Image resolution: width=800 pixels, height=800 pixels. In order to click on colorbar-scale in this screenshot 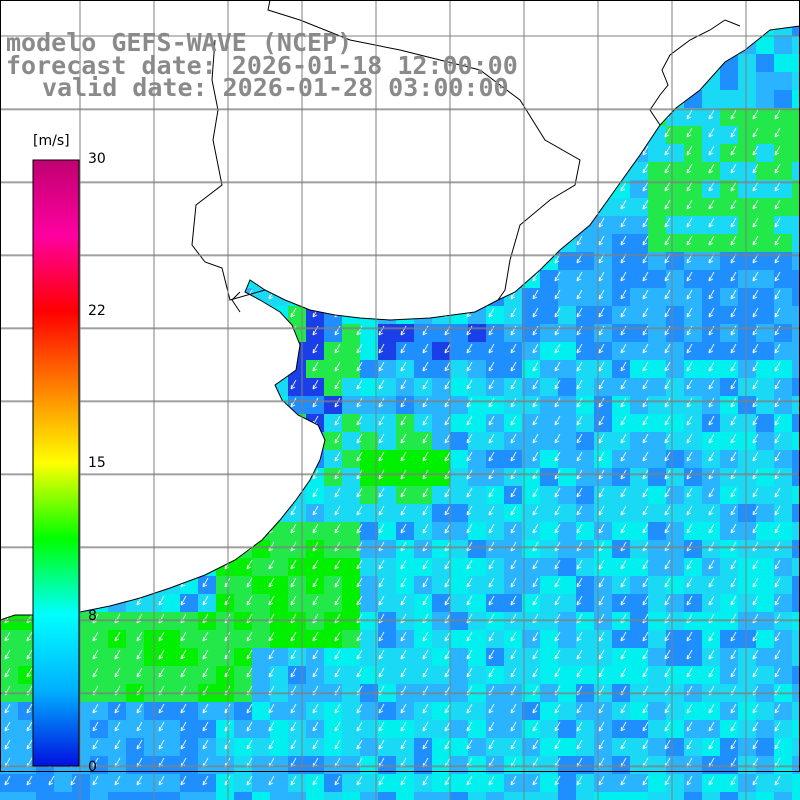, I will do `click(56, 463)`.